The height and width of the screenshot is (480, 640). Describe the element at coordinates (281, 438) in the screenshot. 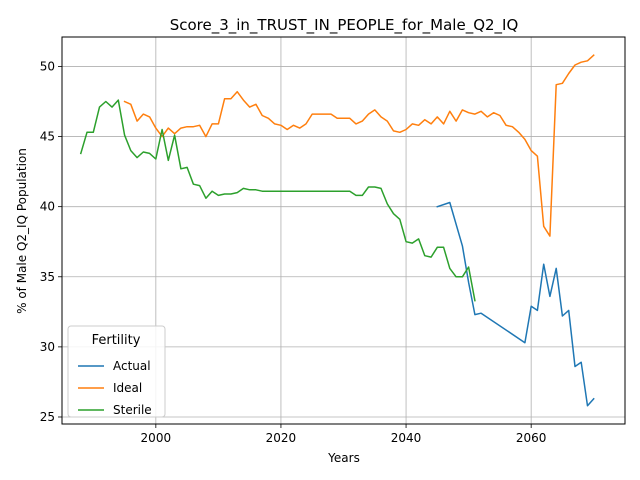

I see `x-tick-label: 2020` at that location.